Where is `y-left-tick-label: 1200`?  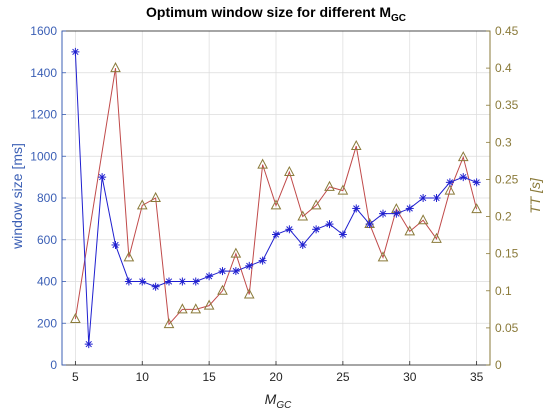 y-left-tick-label: 1200 is located at coordinates (43, 115).